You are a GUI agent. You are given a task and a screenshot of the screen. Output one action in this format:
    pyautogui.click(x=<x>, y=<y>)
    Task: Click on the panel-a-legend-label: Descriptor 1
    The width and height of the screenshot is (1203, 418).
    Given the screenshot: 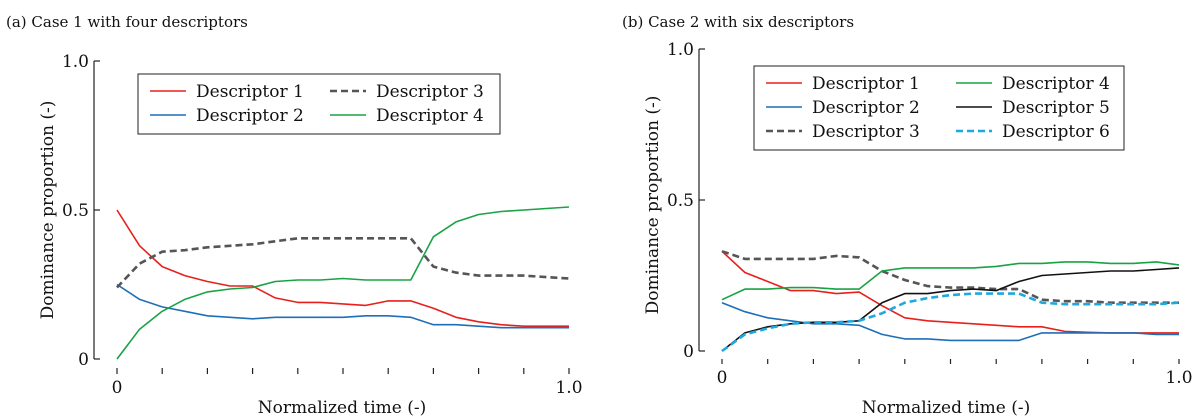 What is the action you would take?
    pyautogui.click(x=250, y=92)
    